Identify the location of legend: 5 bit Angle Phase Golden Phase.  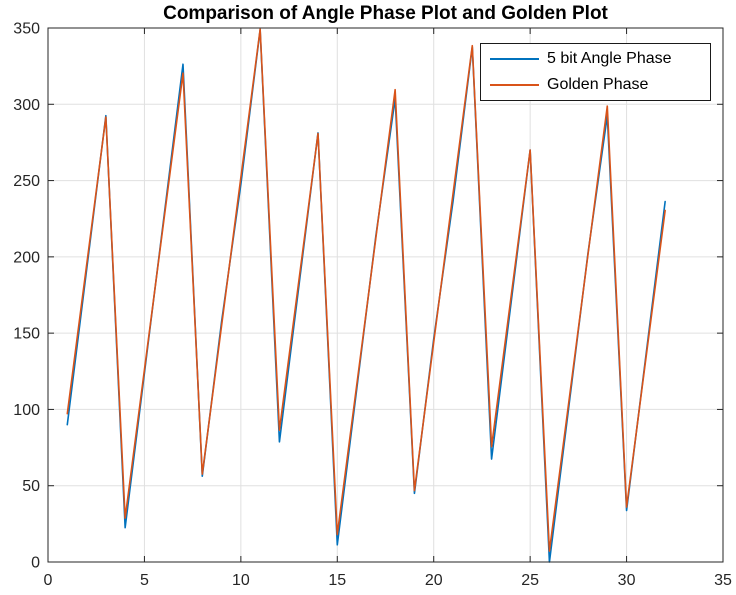
(595, 72).